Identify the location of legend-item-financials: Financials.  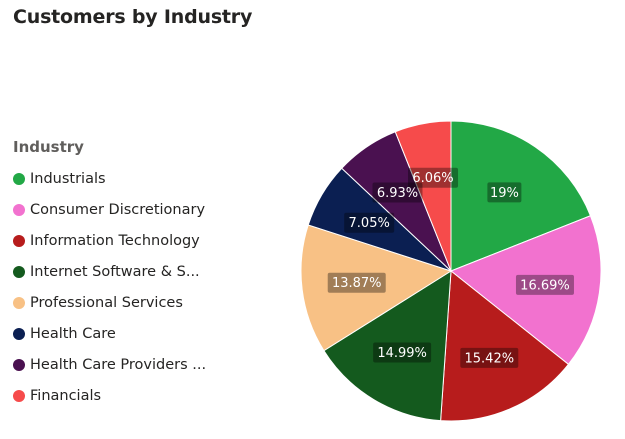
(109, 395).